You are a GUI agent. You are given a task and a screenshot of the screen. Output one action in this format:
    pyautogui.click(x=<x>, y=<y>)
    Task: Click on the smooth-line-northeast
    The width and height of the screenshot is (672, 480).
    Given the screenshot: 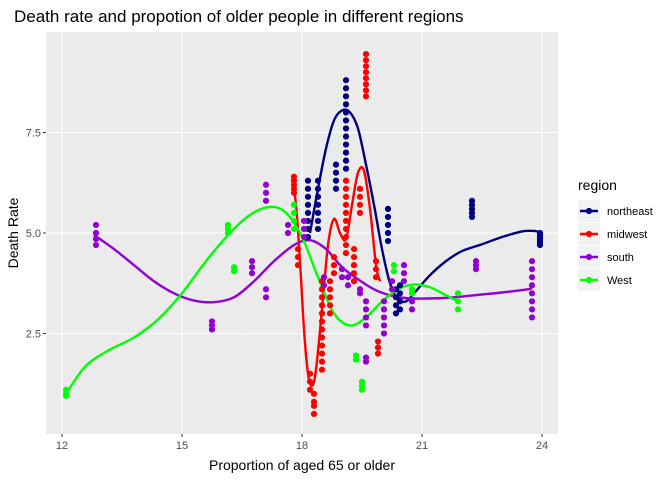 What is the action you would take?
    pyautogui.click(x=425, y=206)
    